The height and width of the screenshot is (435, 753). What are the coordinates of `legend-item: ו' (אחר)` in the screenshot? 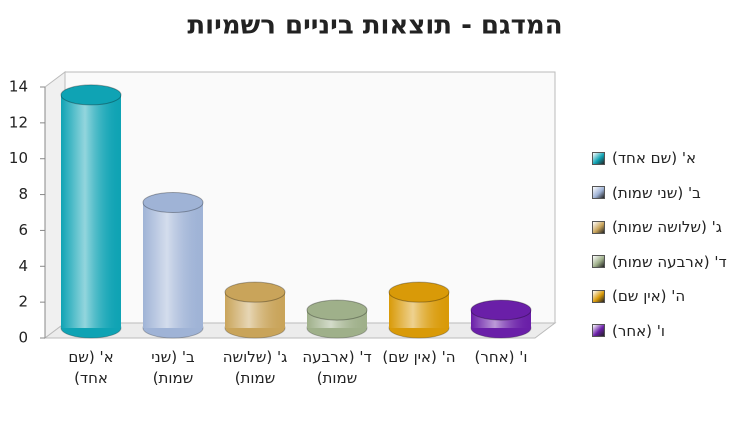 It's located at (628, 331).